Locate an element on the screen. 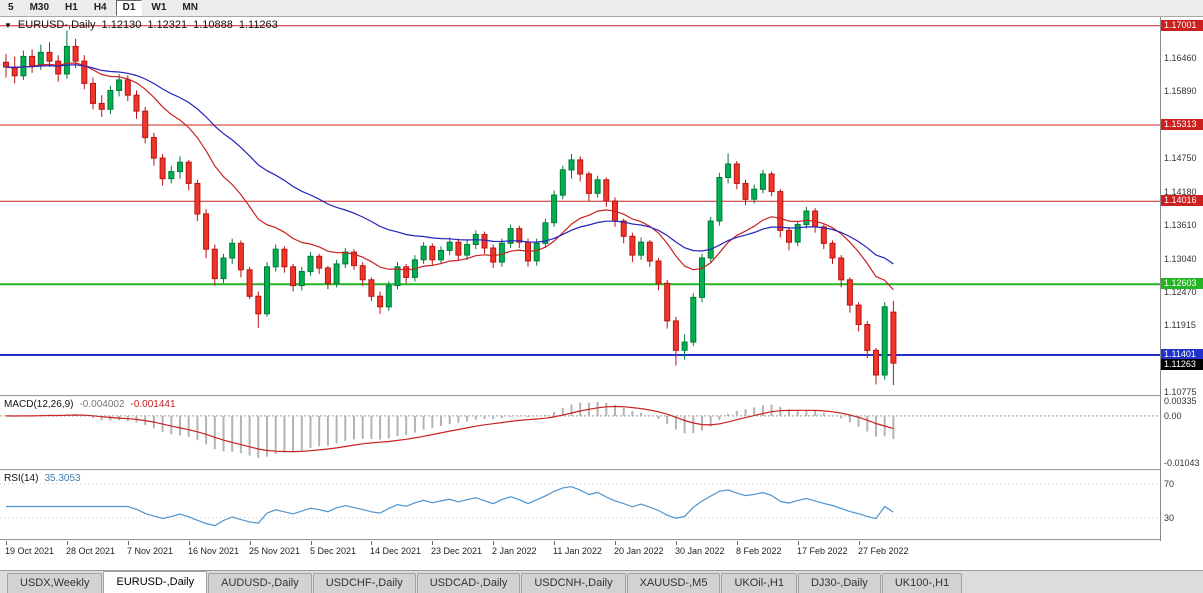 This screenshot has height=593, width=1203. timeframe-h1-button: H1 is located at coordinates (71, 7).